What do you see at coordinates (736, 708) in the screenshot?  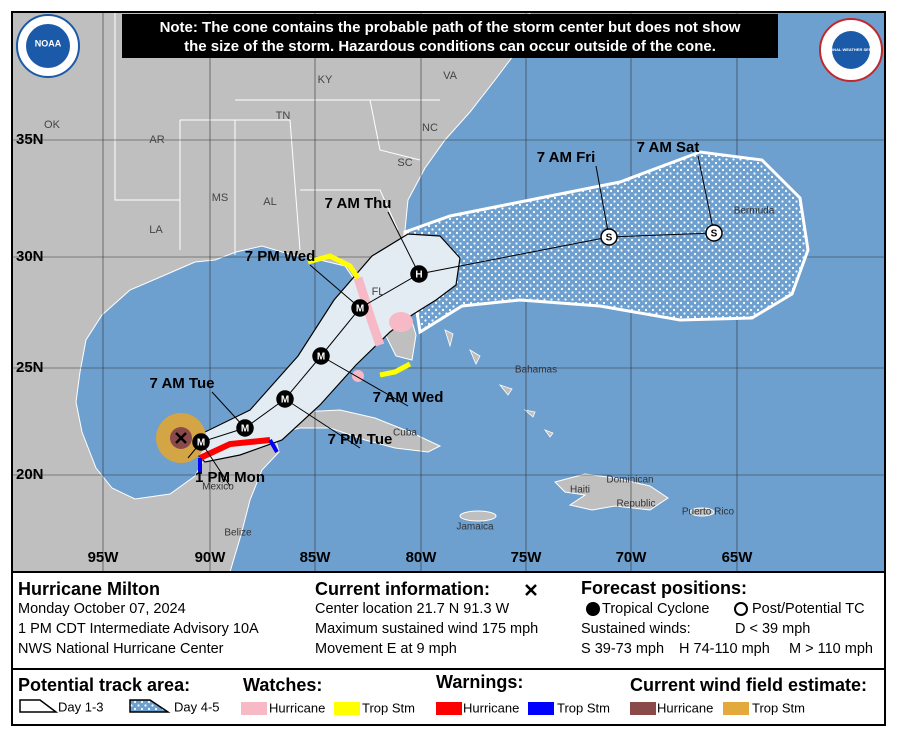 I see `wf-storm-swatch` at bounding box center [736, 708].